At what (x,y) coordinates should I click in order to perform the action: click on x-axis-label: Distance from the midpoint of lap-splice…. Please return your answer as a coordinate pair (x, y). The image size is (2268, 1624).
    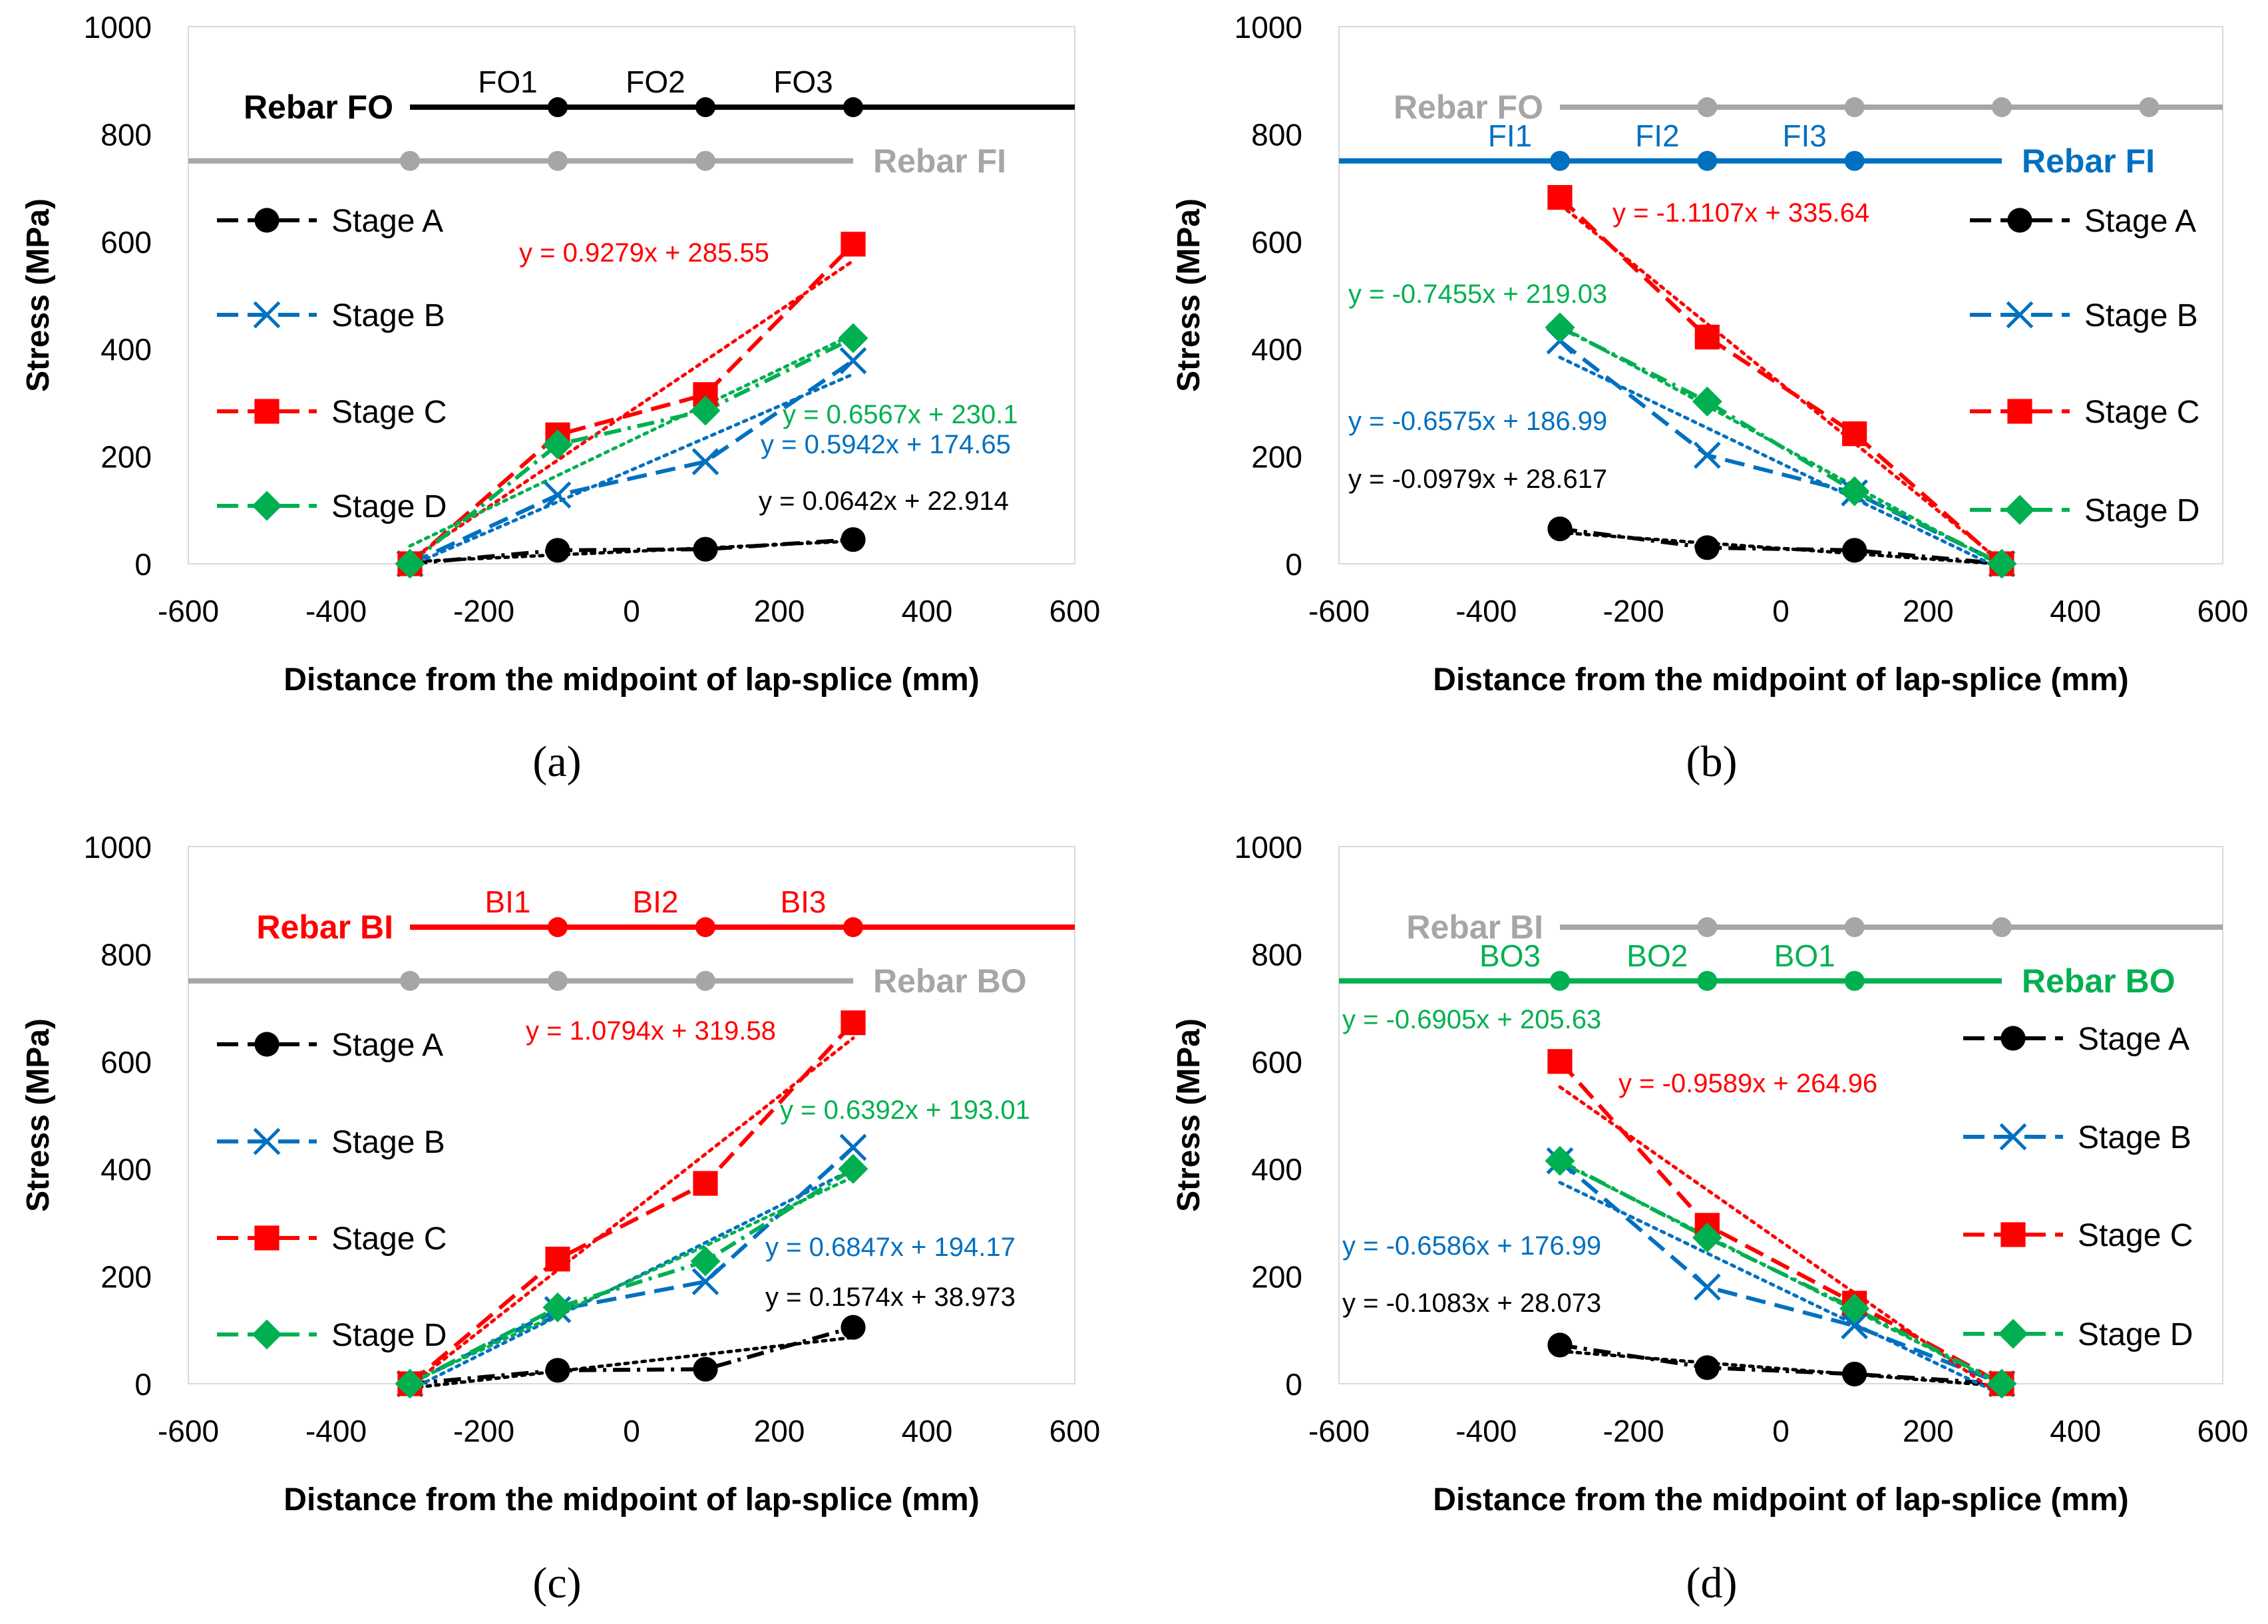
    Looking at the image, I should click on (1780, 1500).